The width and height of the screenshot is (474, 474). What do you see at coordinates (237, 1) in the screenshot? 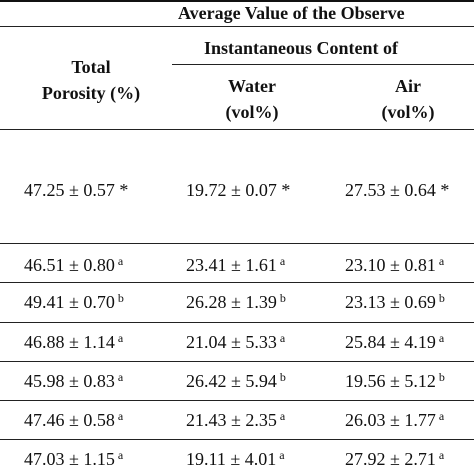
I see `top-rule` at bounding box center [237, 1].